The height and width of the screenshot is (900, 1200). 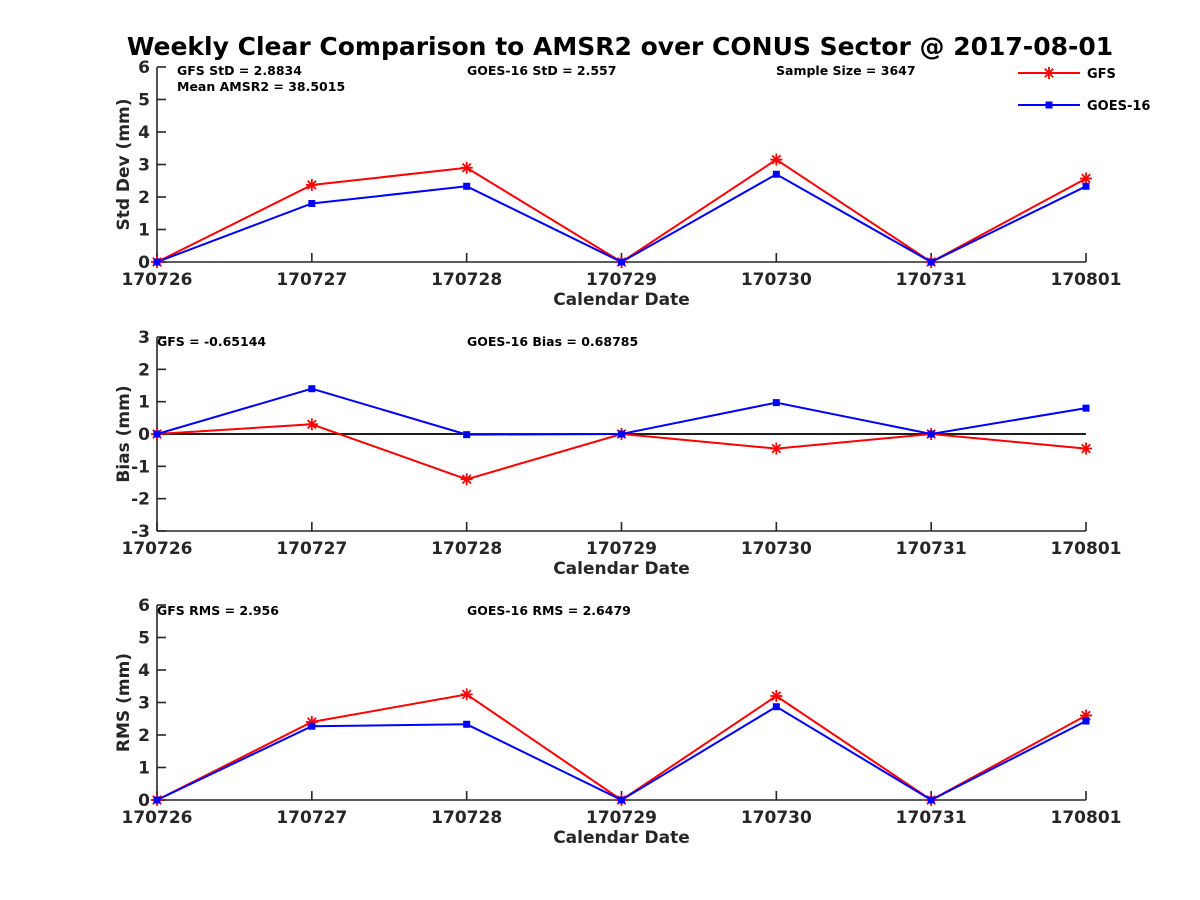 I want to click on stat-annotation: GFS StD = 2.8834, so click(x=239, y=70).